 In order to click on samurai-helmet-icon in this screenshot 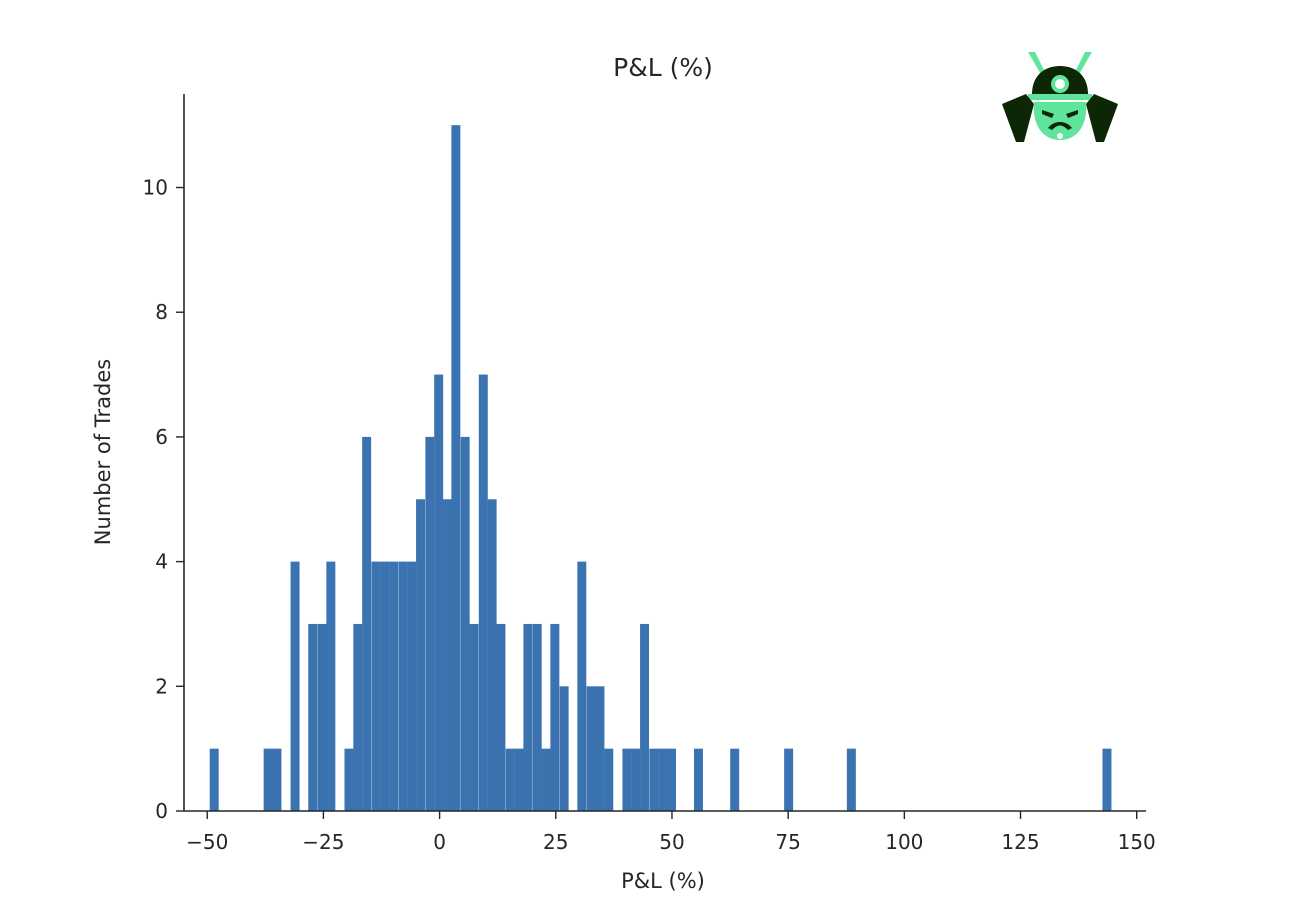, I will do `click(1060, 97)`.